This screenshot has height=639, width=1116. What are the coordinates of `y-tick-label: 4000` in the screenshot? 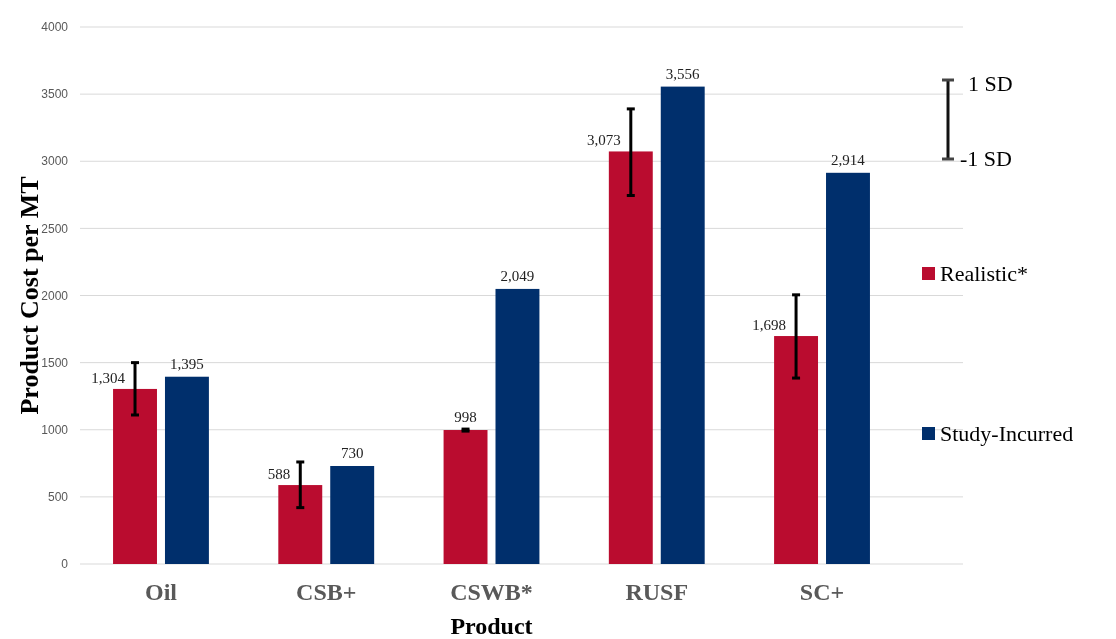 It's located at (55, 27).